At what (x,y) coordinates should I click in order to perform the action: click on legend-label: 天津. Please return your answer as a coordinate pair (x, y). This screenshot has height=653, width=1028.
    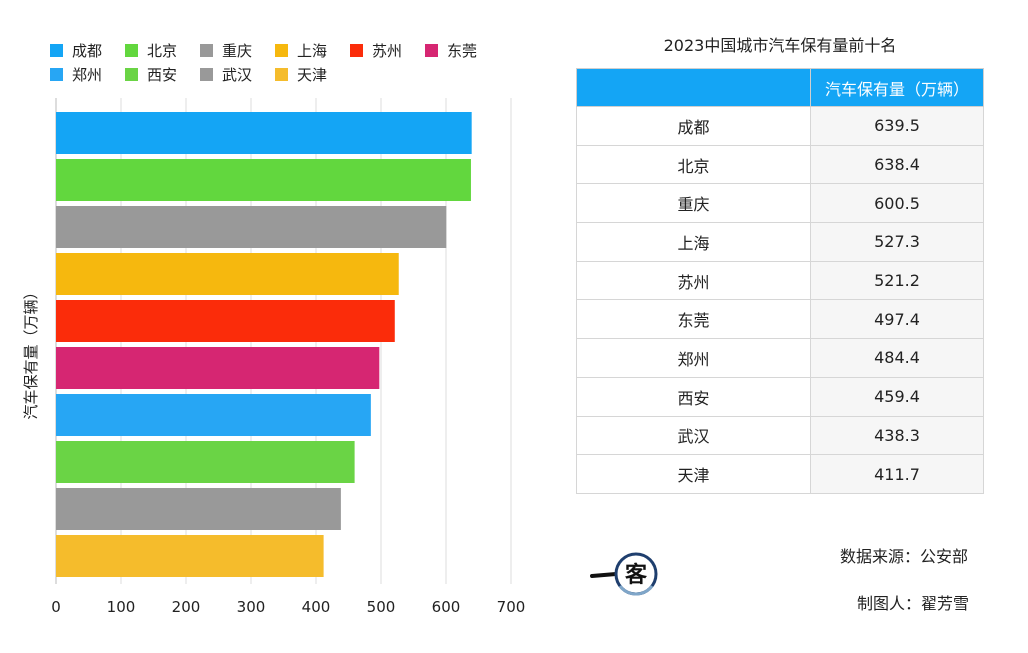
    Looking at the image, I should click on (312, 74).